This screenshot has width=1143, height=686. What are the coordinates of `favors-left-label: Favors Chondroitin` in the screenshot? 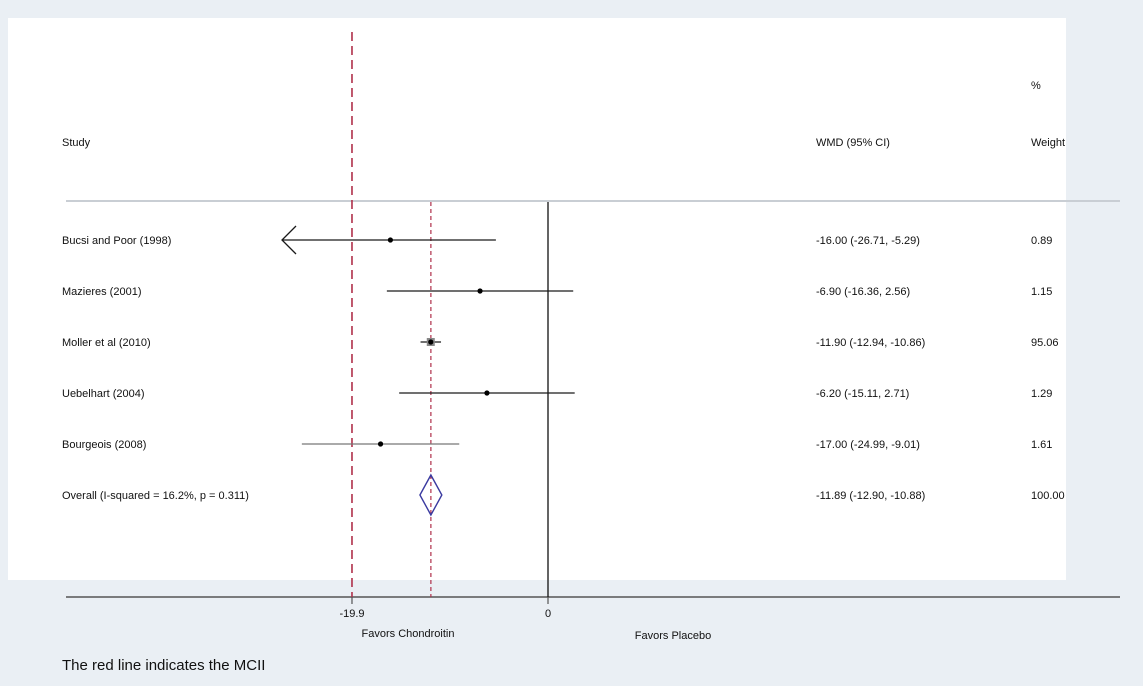 It's located at (408, 634).